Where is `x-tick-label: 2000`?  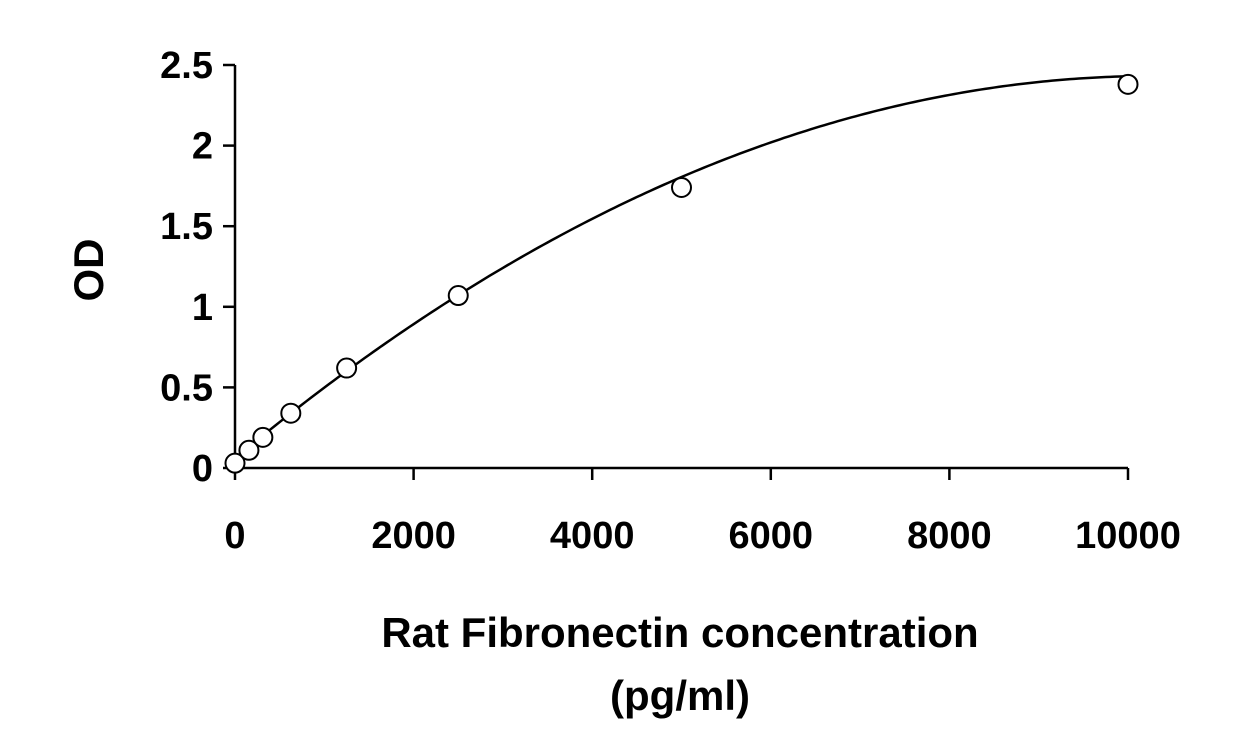
x-tick-label: 2000 is located at coordinates (413, 536).